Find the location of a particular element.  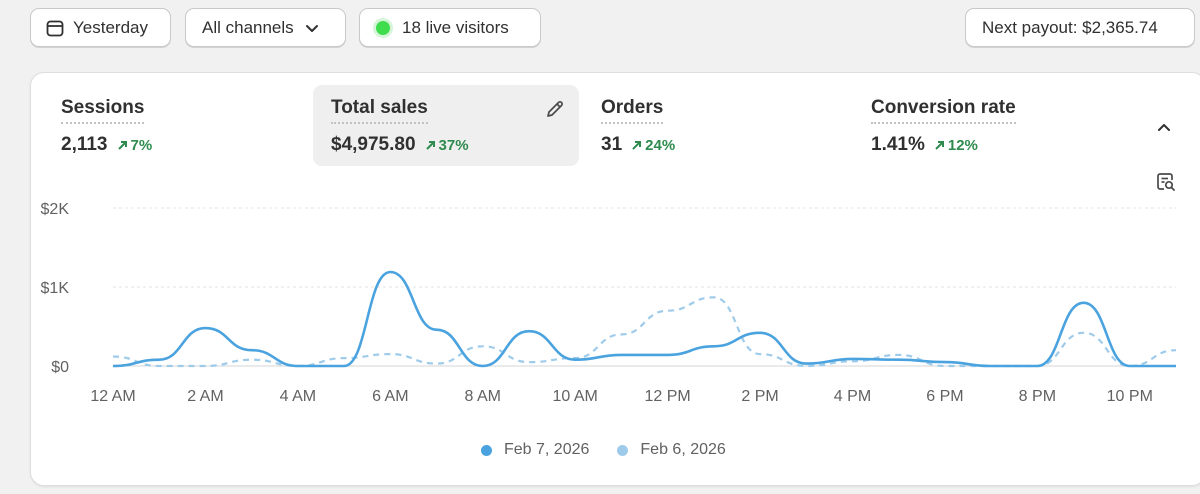

metric-change-value: 37% is located at coordinates (453, 145).